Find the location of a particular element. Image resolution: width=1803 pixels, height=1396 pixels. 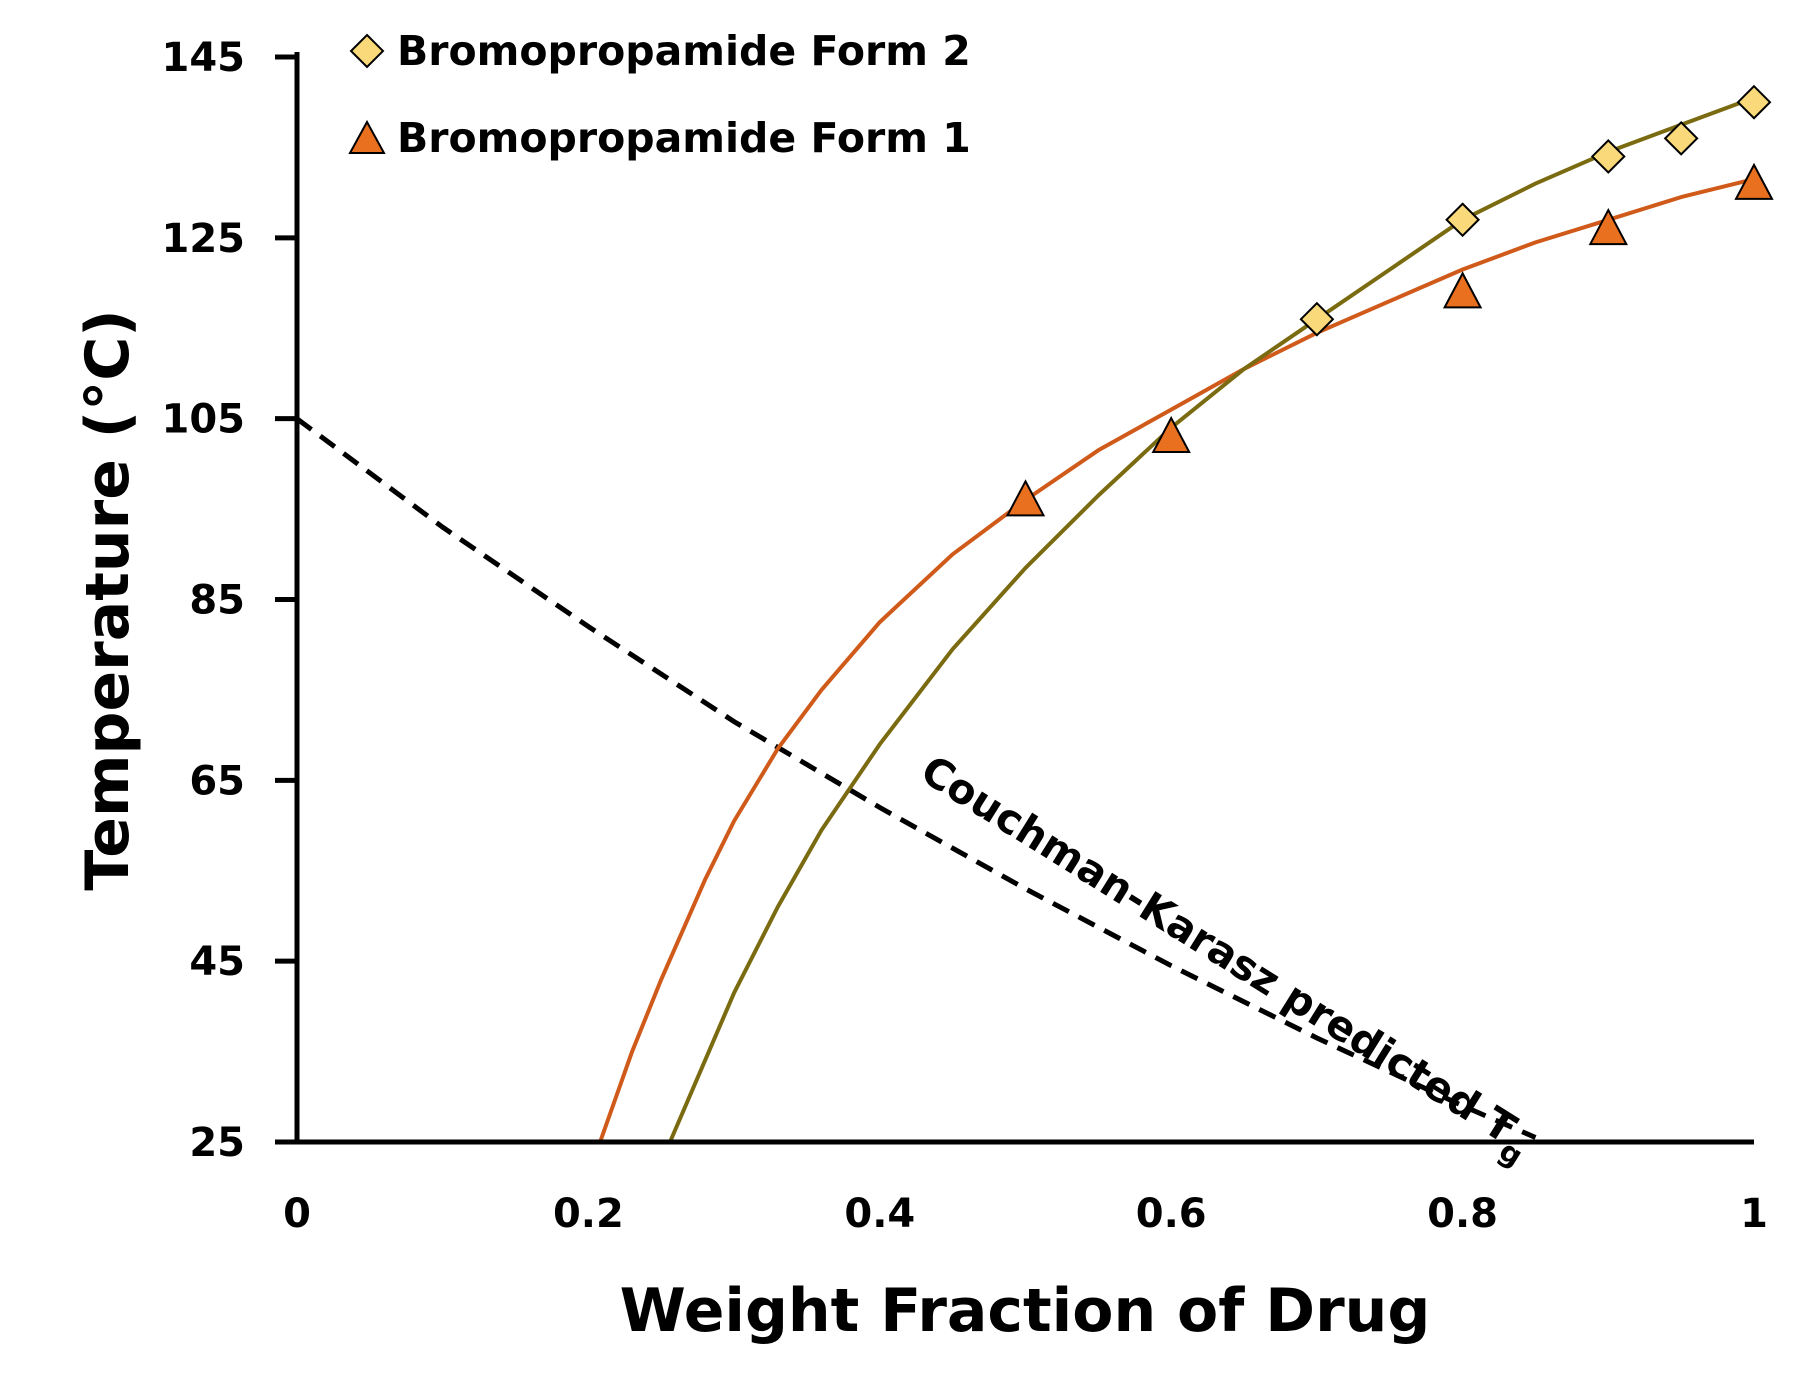

annotation-main-text: Couchman-Karasz predicted T is located at coordinates (1219, 949).